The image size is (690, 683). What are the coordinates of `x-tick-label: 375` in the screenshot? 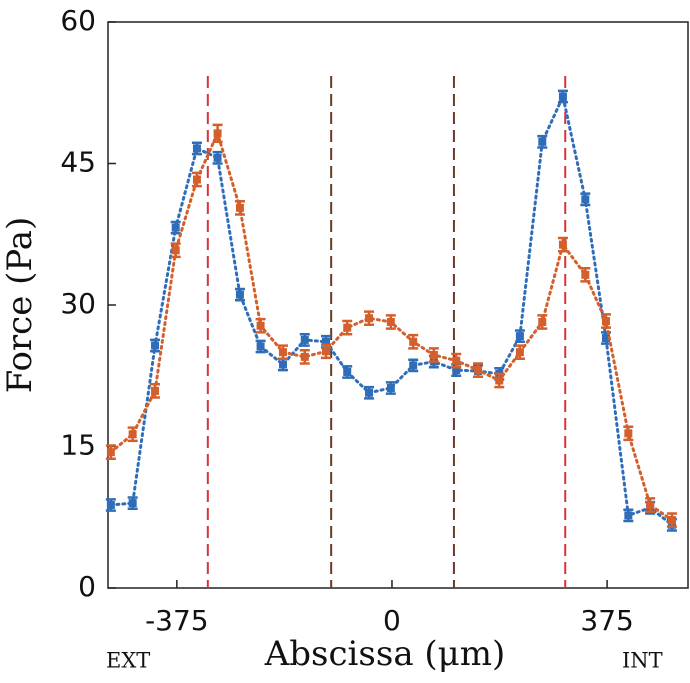 It's located at (606, 620).